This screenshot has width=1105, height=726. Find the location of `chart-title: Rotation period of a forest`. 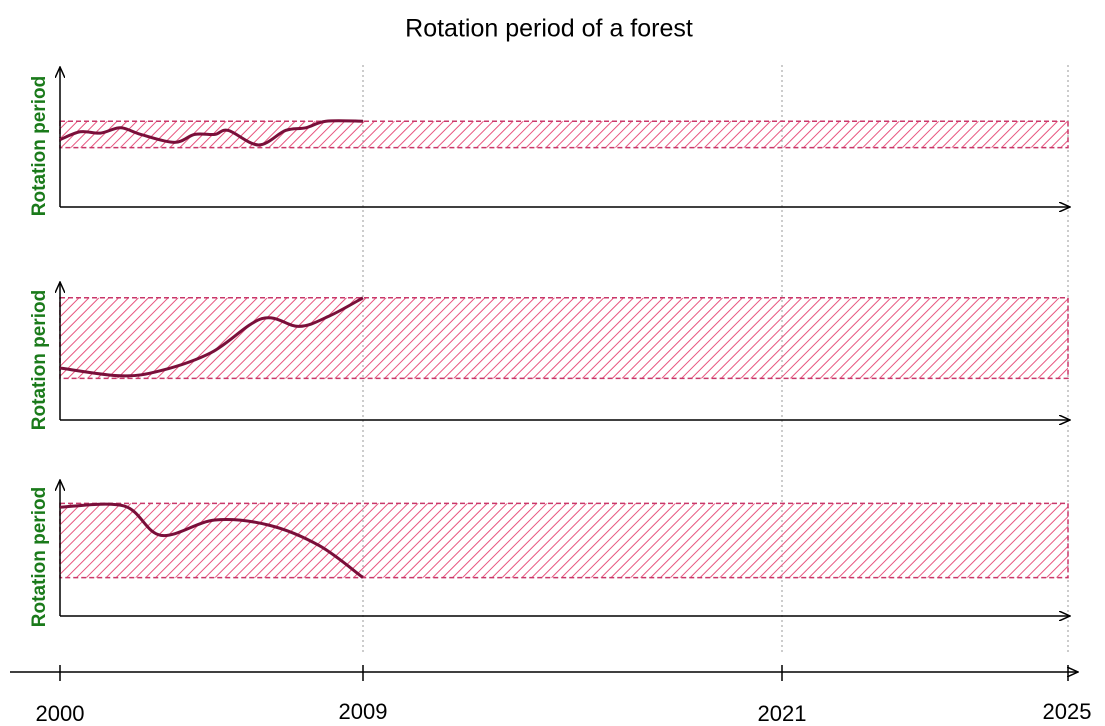

chart-title: Rotation period of a forest is located at coordinates (549, 29).